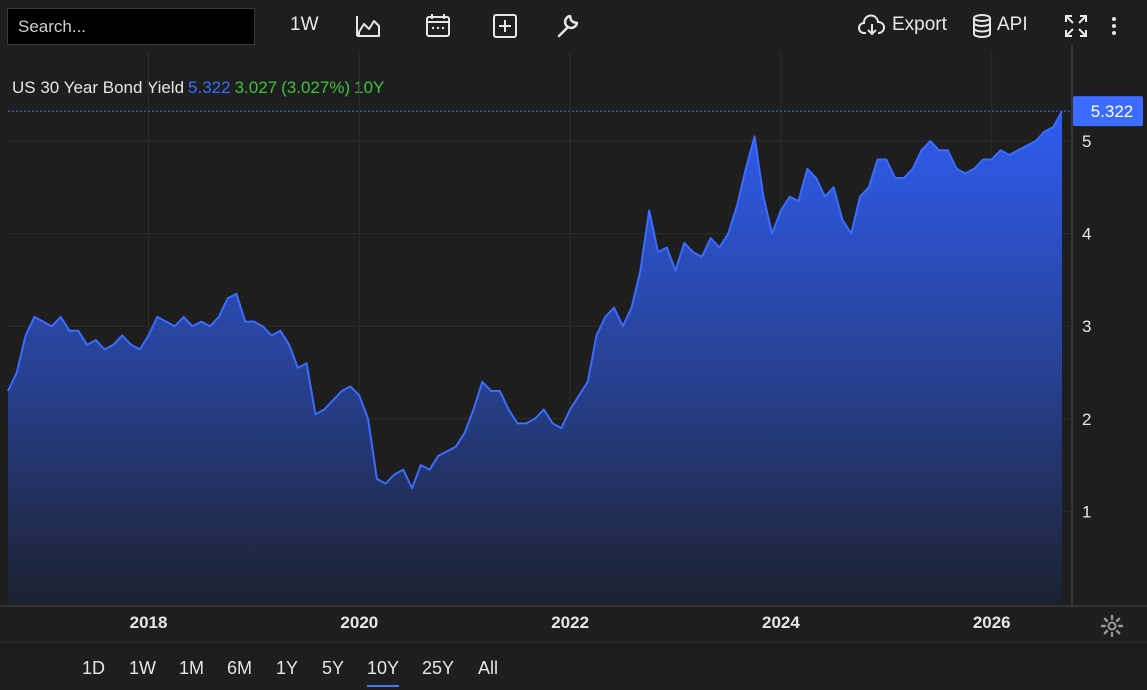  I want to click on range-button-1w: 1W, so click(142, 668).